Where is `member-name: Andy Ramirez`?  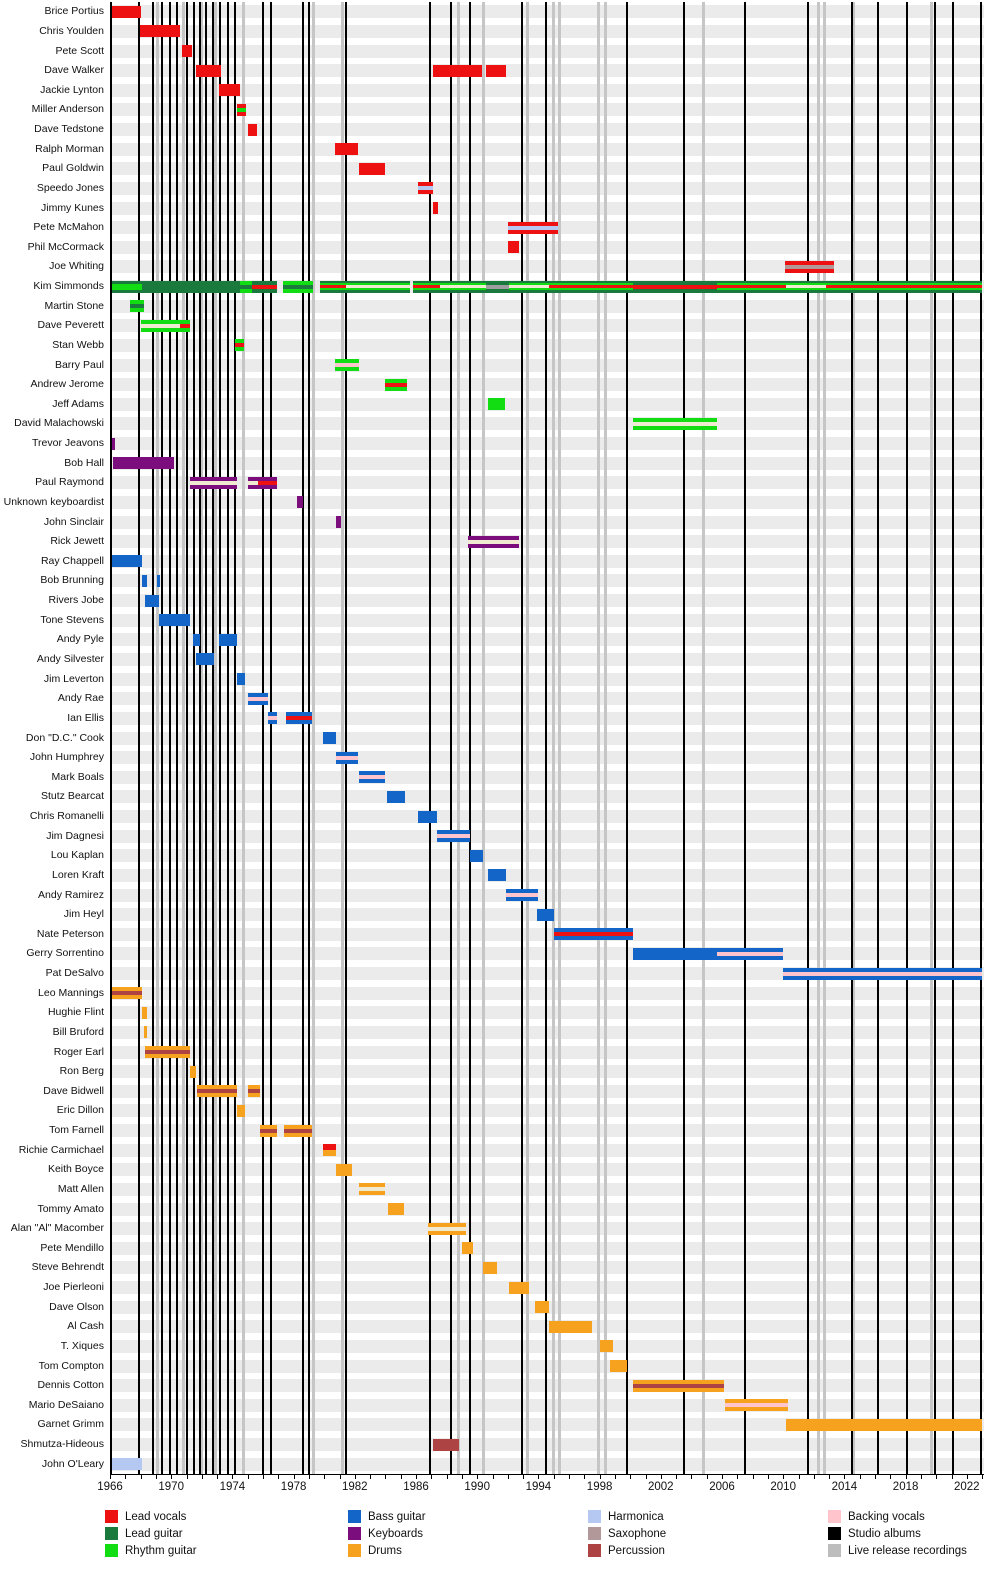
member-name: Andy Ramirez is located at coordinates (71, 894).